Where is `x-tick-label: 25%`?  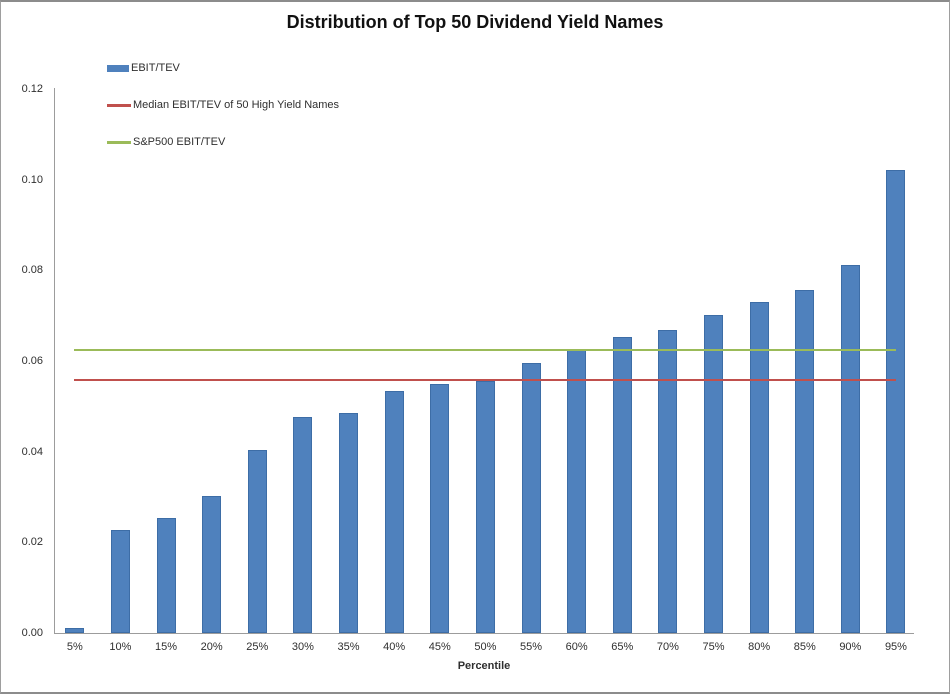 x-tick-label: 25% is located at coordinates (257, 647).